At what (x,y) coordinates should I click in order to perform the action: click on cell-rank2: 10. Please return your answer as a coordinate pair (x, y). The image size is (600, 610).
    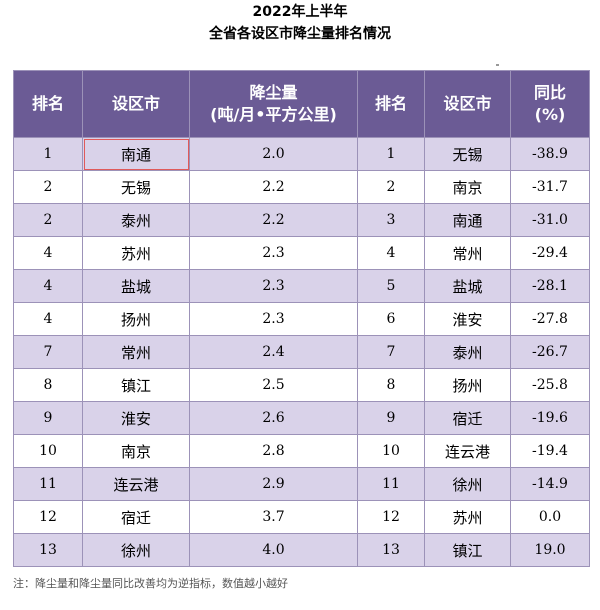
    Looking at the image, I should click on (391, 451).